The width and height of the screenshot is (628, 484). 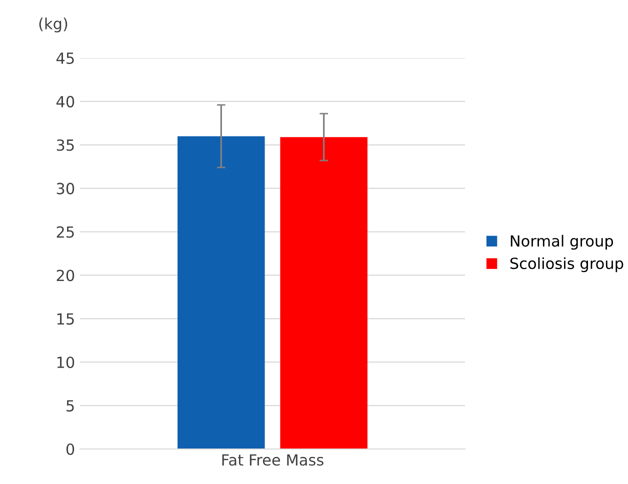 What do you see at coordinates (70, 406) in the screenshot?
I see `y-tick-label: 5` at bounding box center [70, 406].